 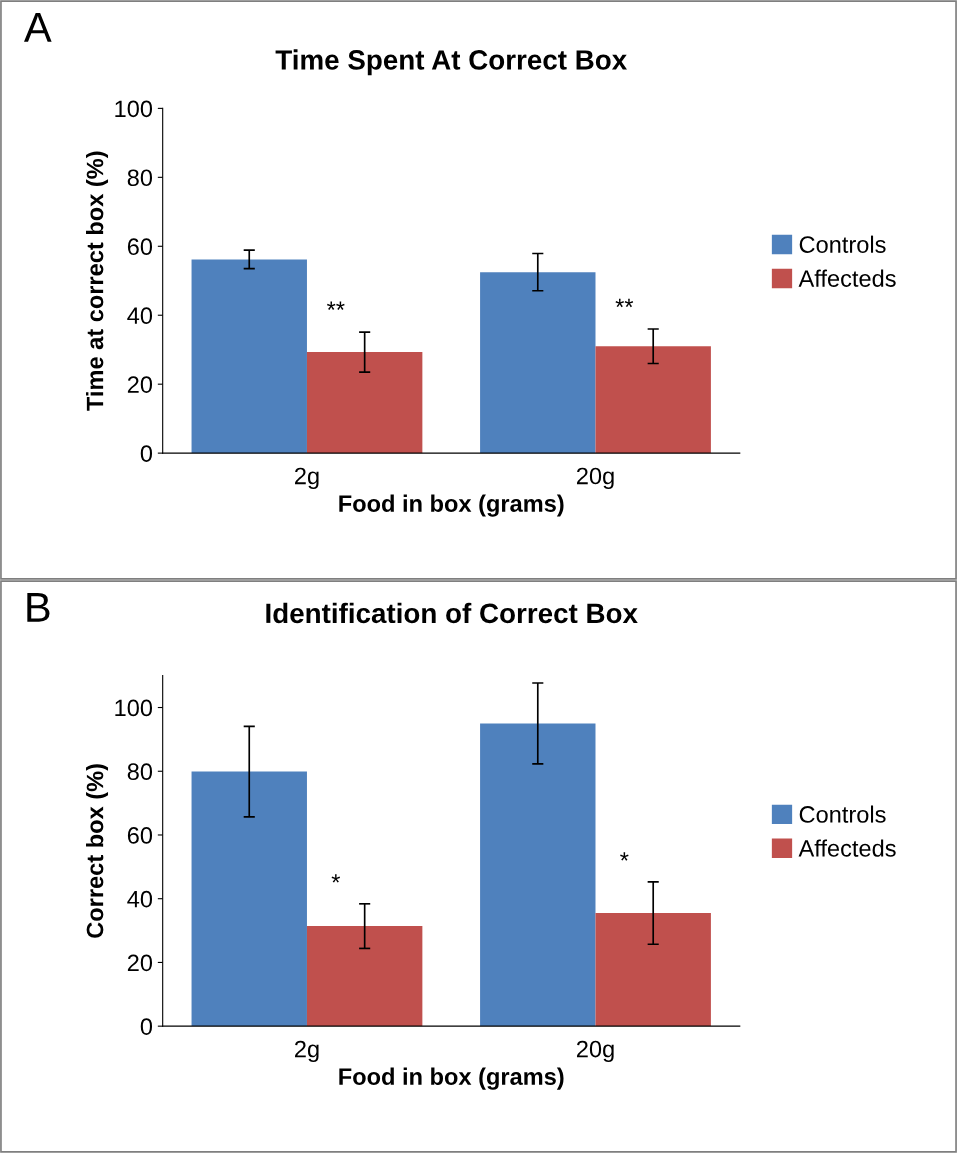 What do you see at coordinates (38, 607) in the screenshot?
I see `text: B` at bounding box center [38, 607].